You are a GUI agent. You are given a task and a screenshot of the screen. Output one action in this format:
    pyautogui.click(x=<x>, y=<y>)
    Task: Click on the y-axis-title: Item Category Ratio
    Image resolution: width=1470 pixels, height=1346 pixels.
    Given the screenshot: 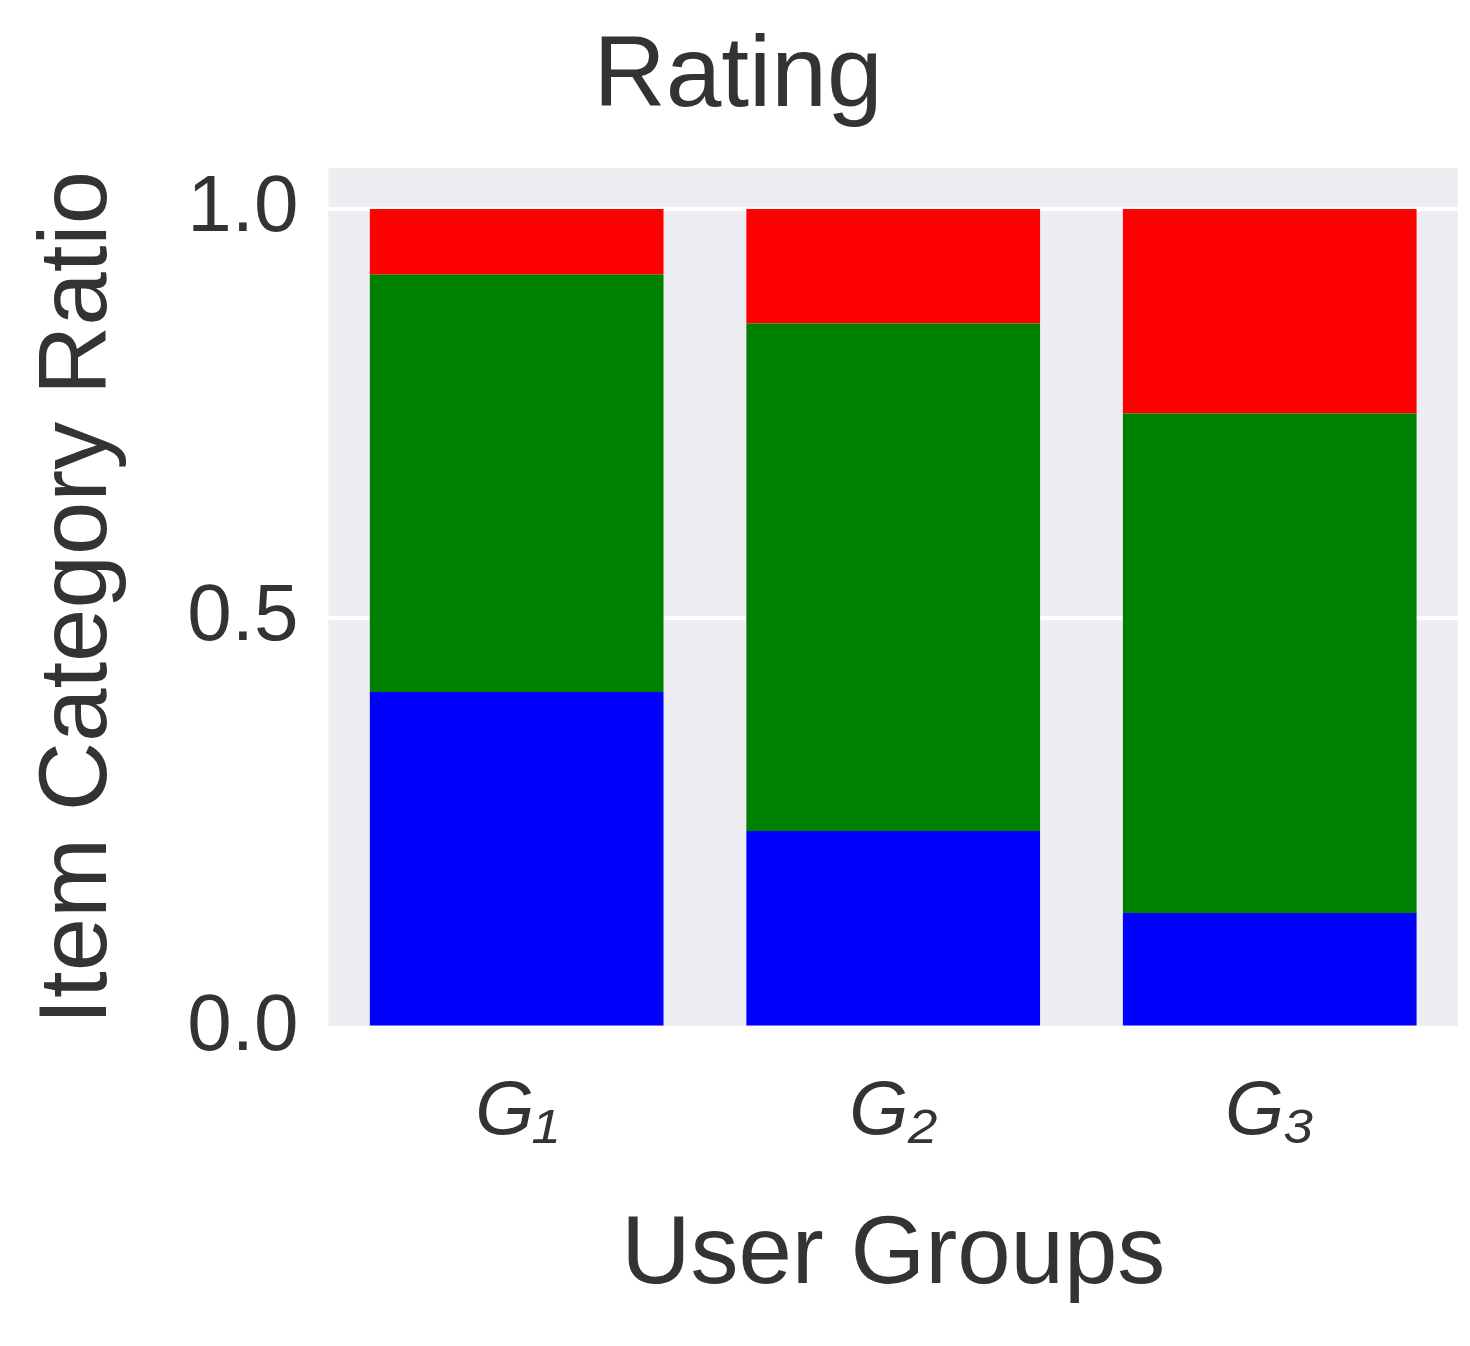 What is the action you would take?
    pyautogui.click(x=73, y=597)
    